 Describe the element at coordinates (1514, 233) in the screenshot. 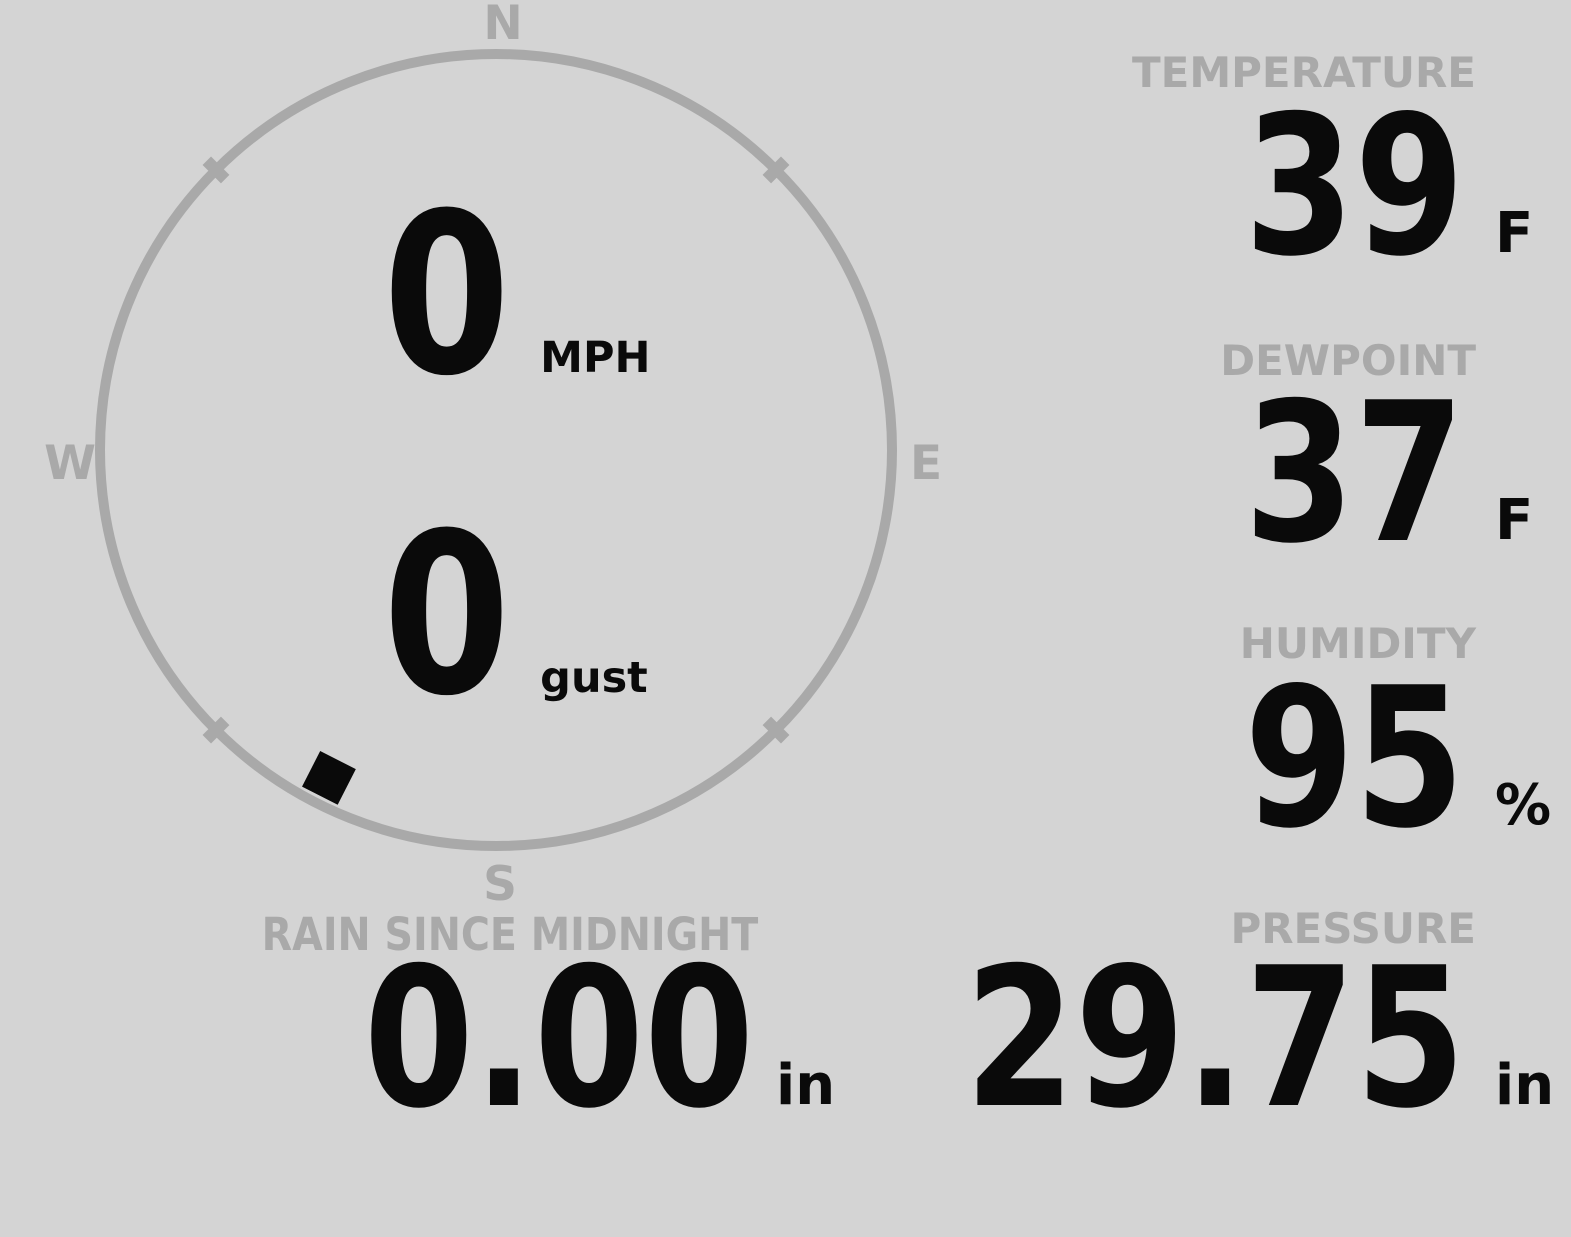

I see `temperature-unit-label: F` at that location.